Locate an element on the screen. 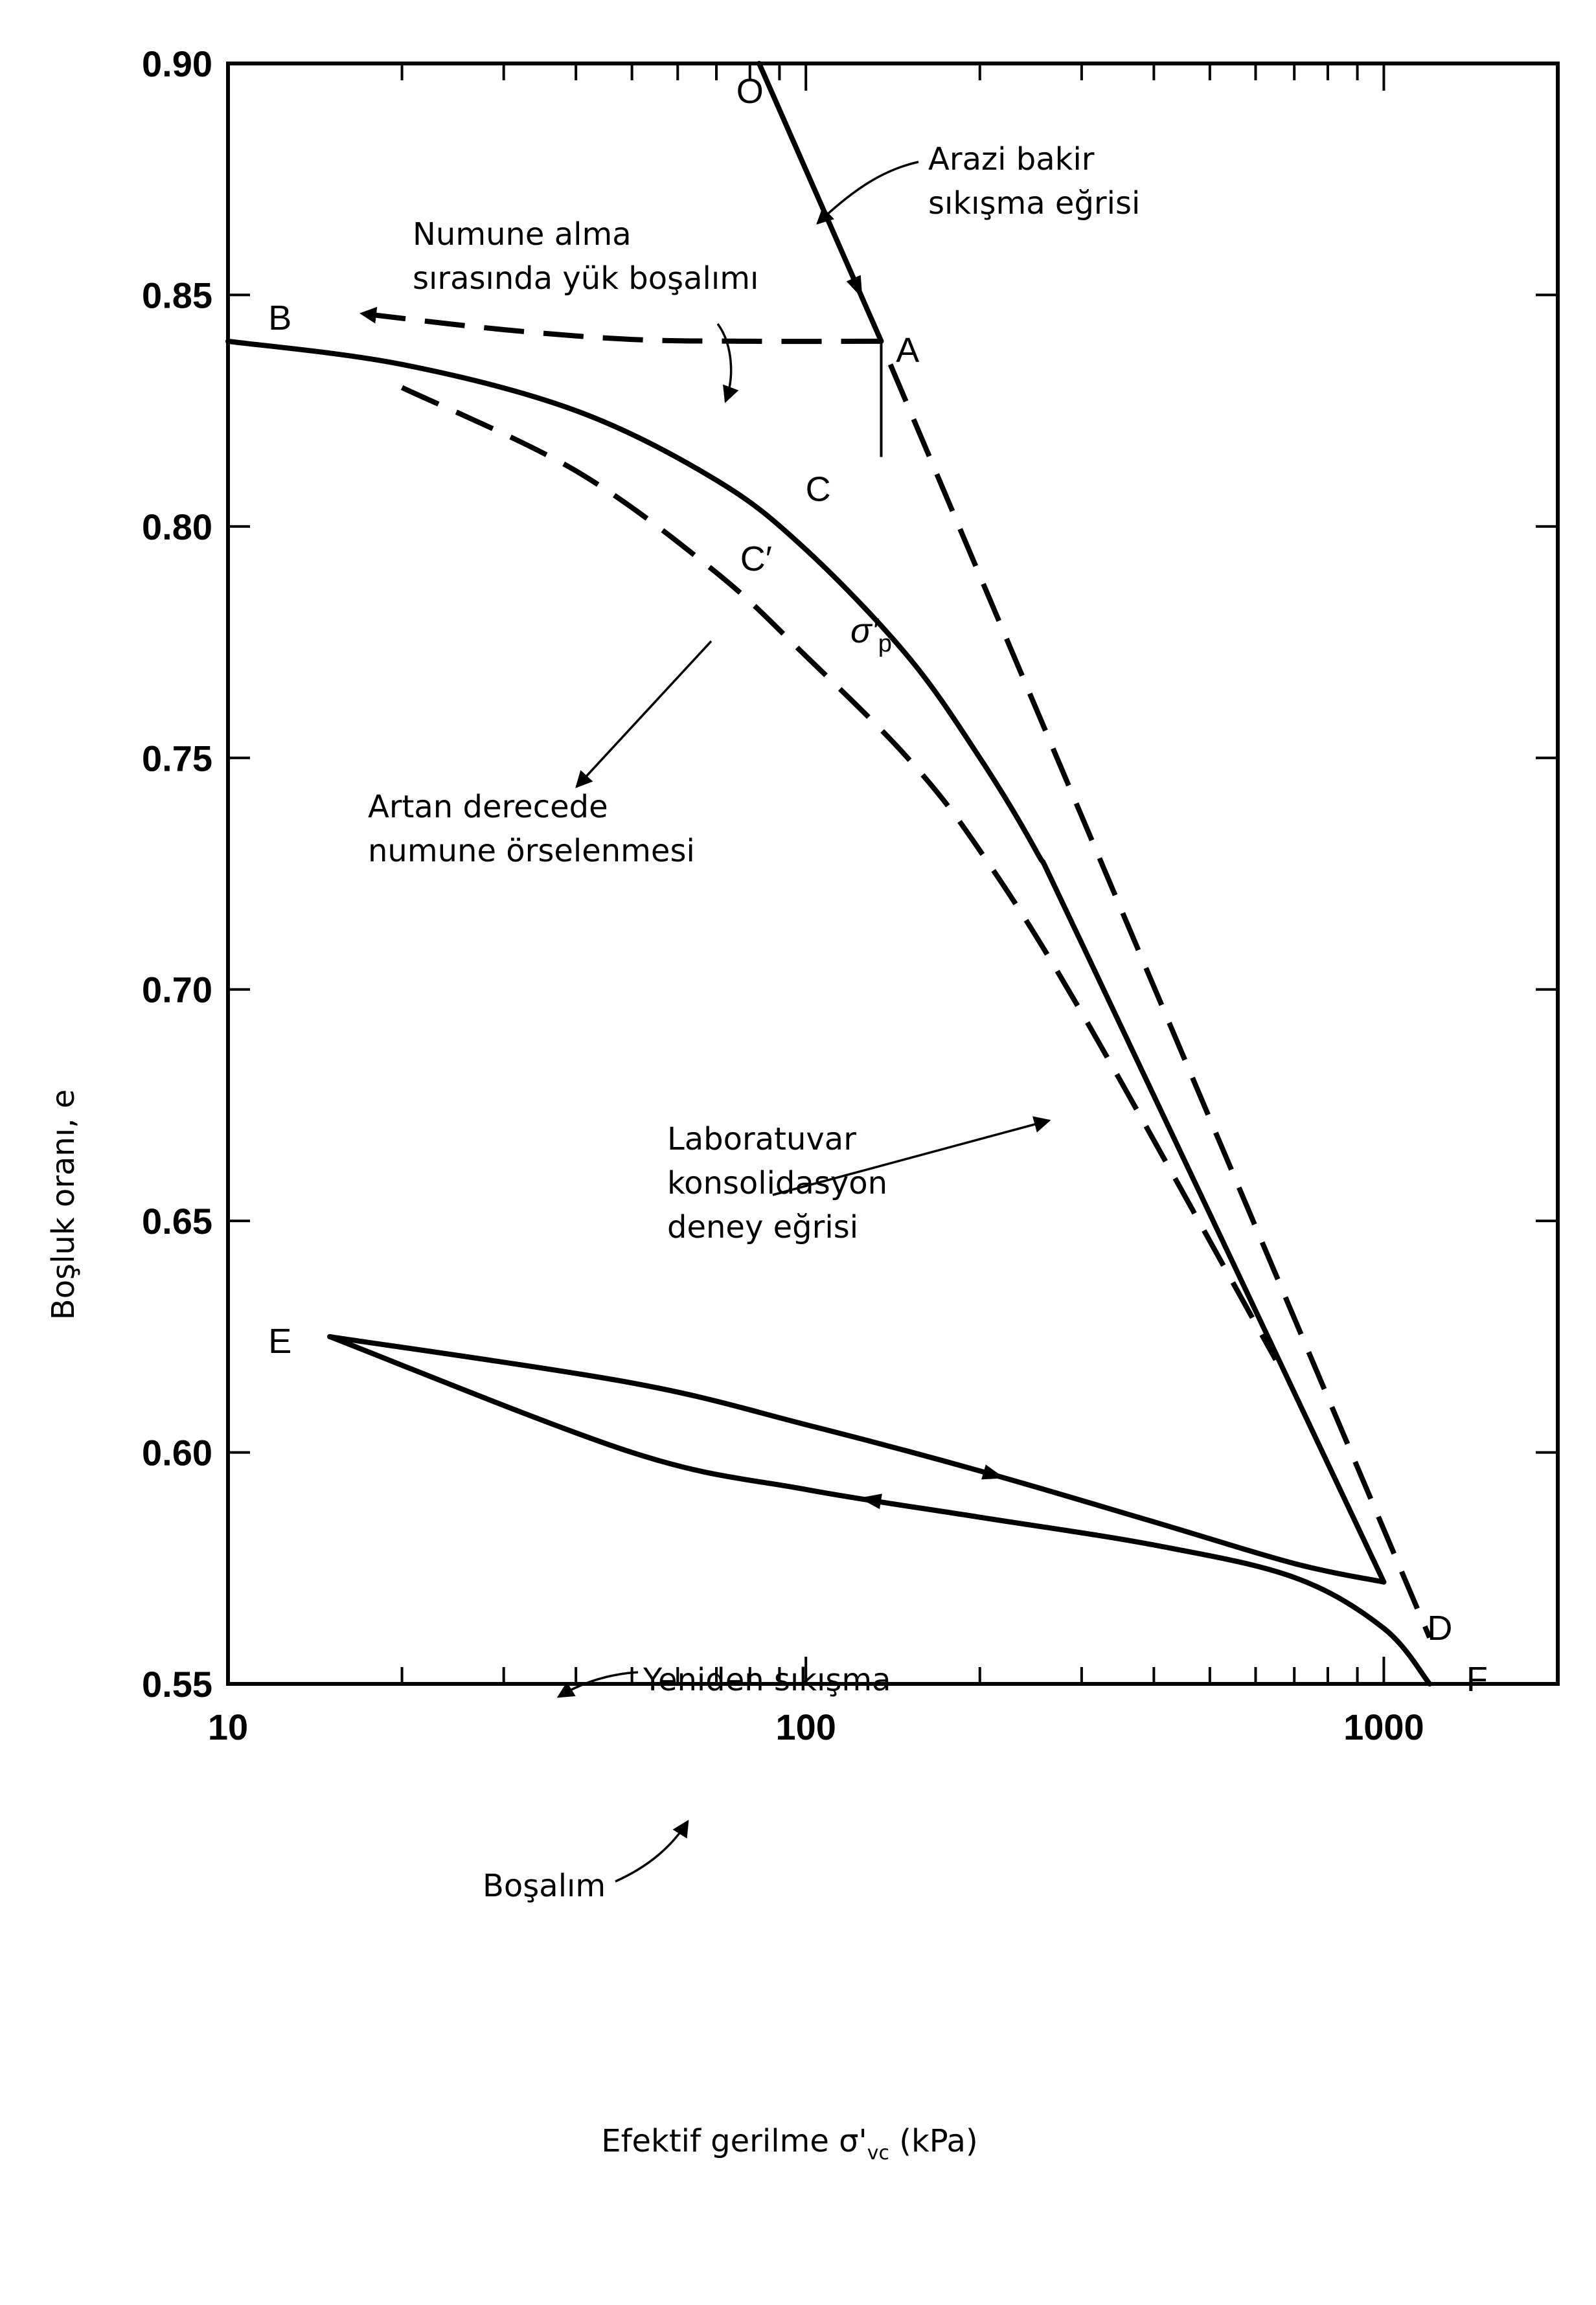 Image resolution: width=1596 pixels, height=2305 pixels. y-tick-label: 0.60 is located at coordinates (177, 1453).